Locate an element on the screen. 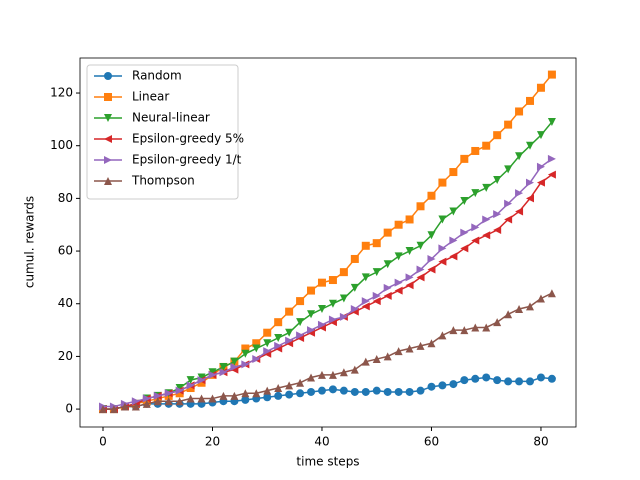 Image resolution: width=640 pixels, height=480 pixels. legend-box is located at coordinates (162, 132).